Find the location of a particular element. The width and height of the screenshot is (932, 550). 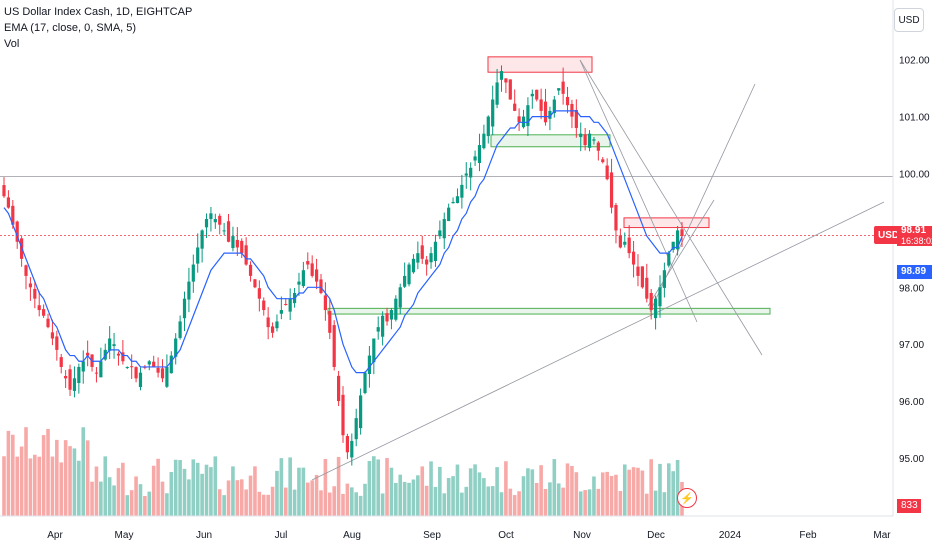

x-tick-label: Oct is located at coordinates (506, 535).